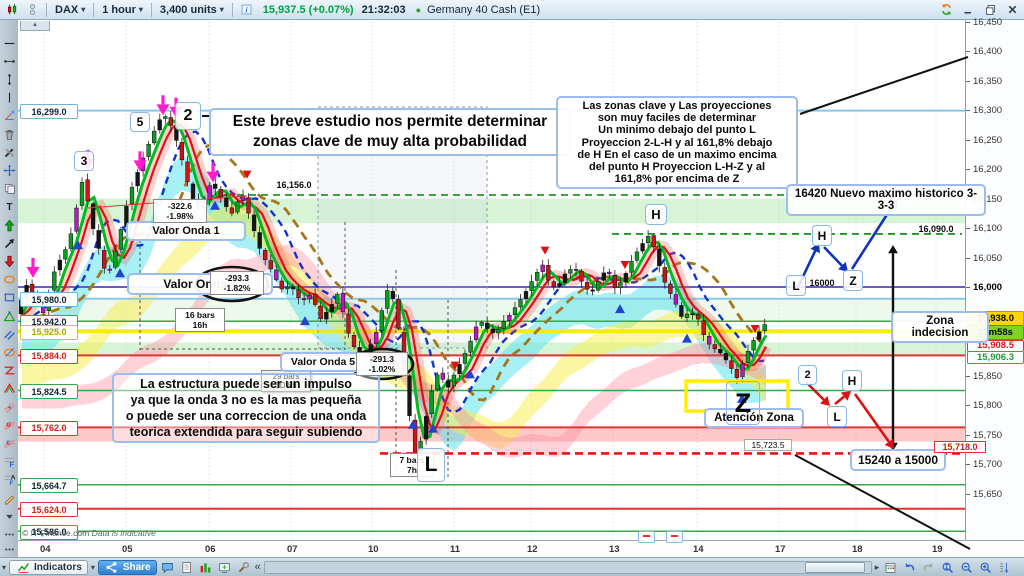 Image resolution: width=1024 pixels, height=576 pixels. What do you see at coordinates (412, 470) in the screenshot?
I see `bars-count-7-text: 7h` at bounding box center [412, 470].